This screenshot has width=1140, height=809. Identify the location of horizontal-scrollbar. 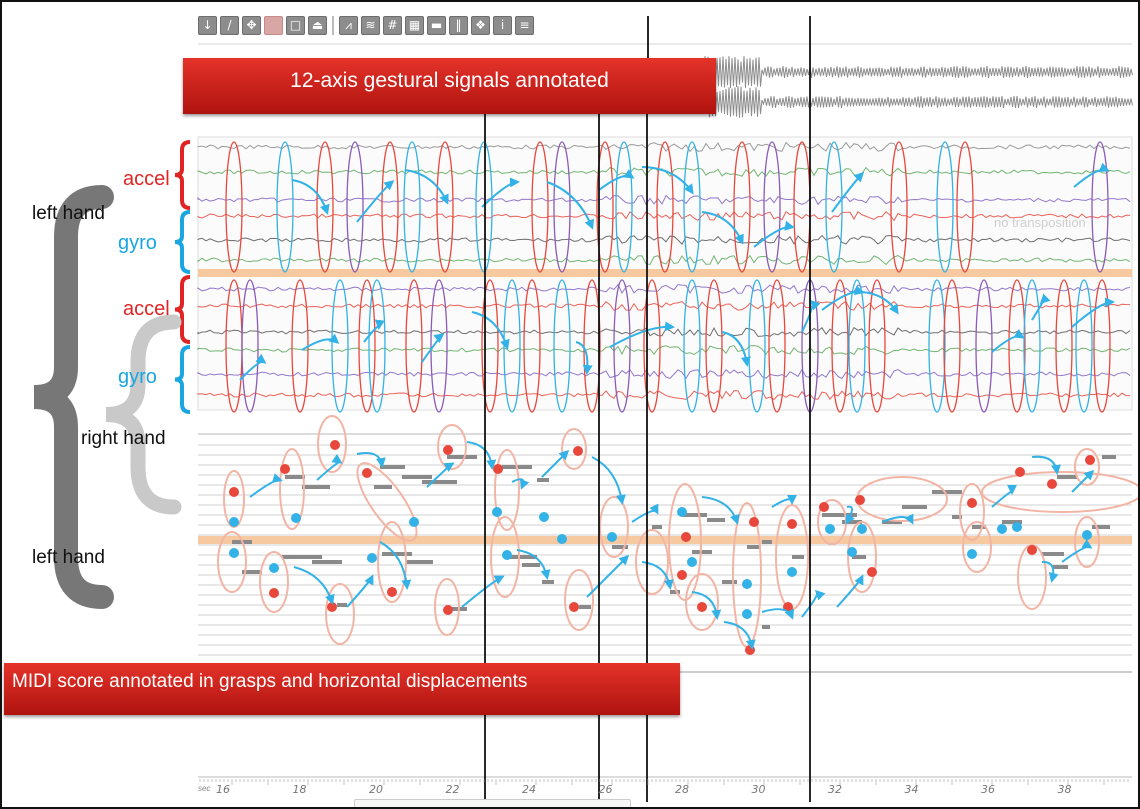
(492, 803).